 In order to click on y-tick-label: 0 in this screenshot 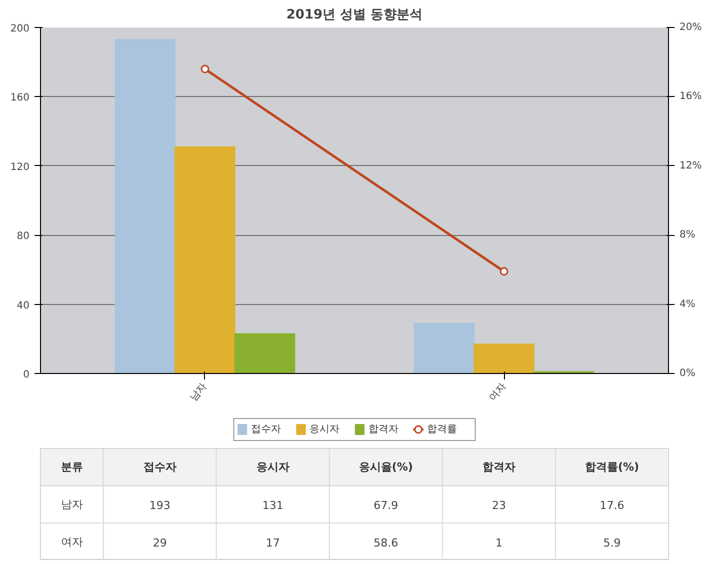, I will do `click(26, 375)`.